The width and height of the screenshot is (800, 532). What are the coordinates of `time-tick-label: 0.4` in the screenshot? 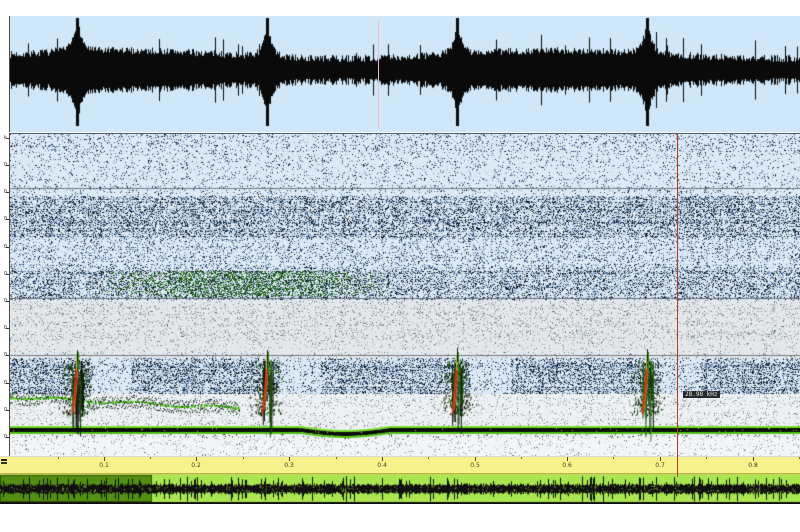 It's located at (382, 465).